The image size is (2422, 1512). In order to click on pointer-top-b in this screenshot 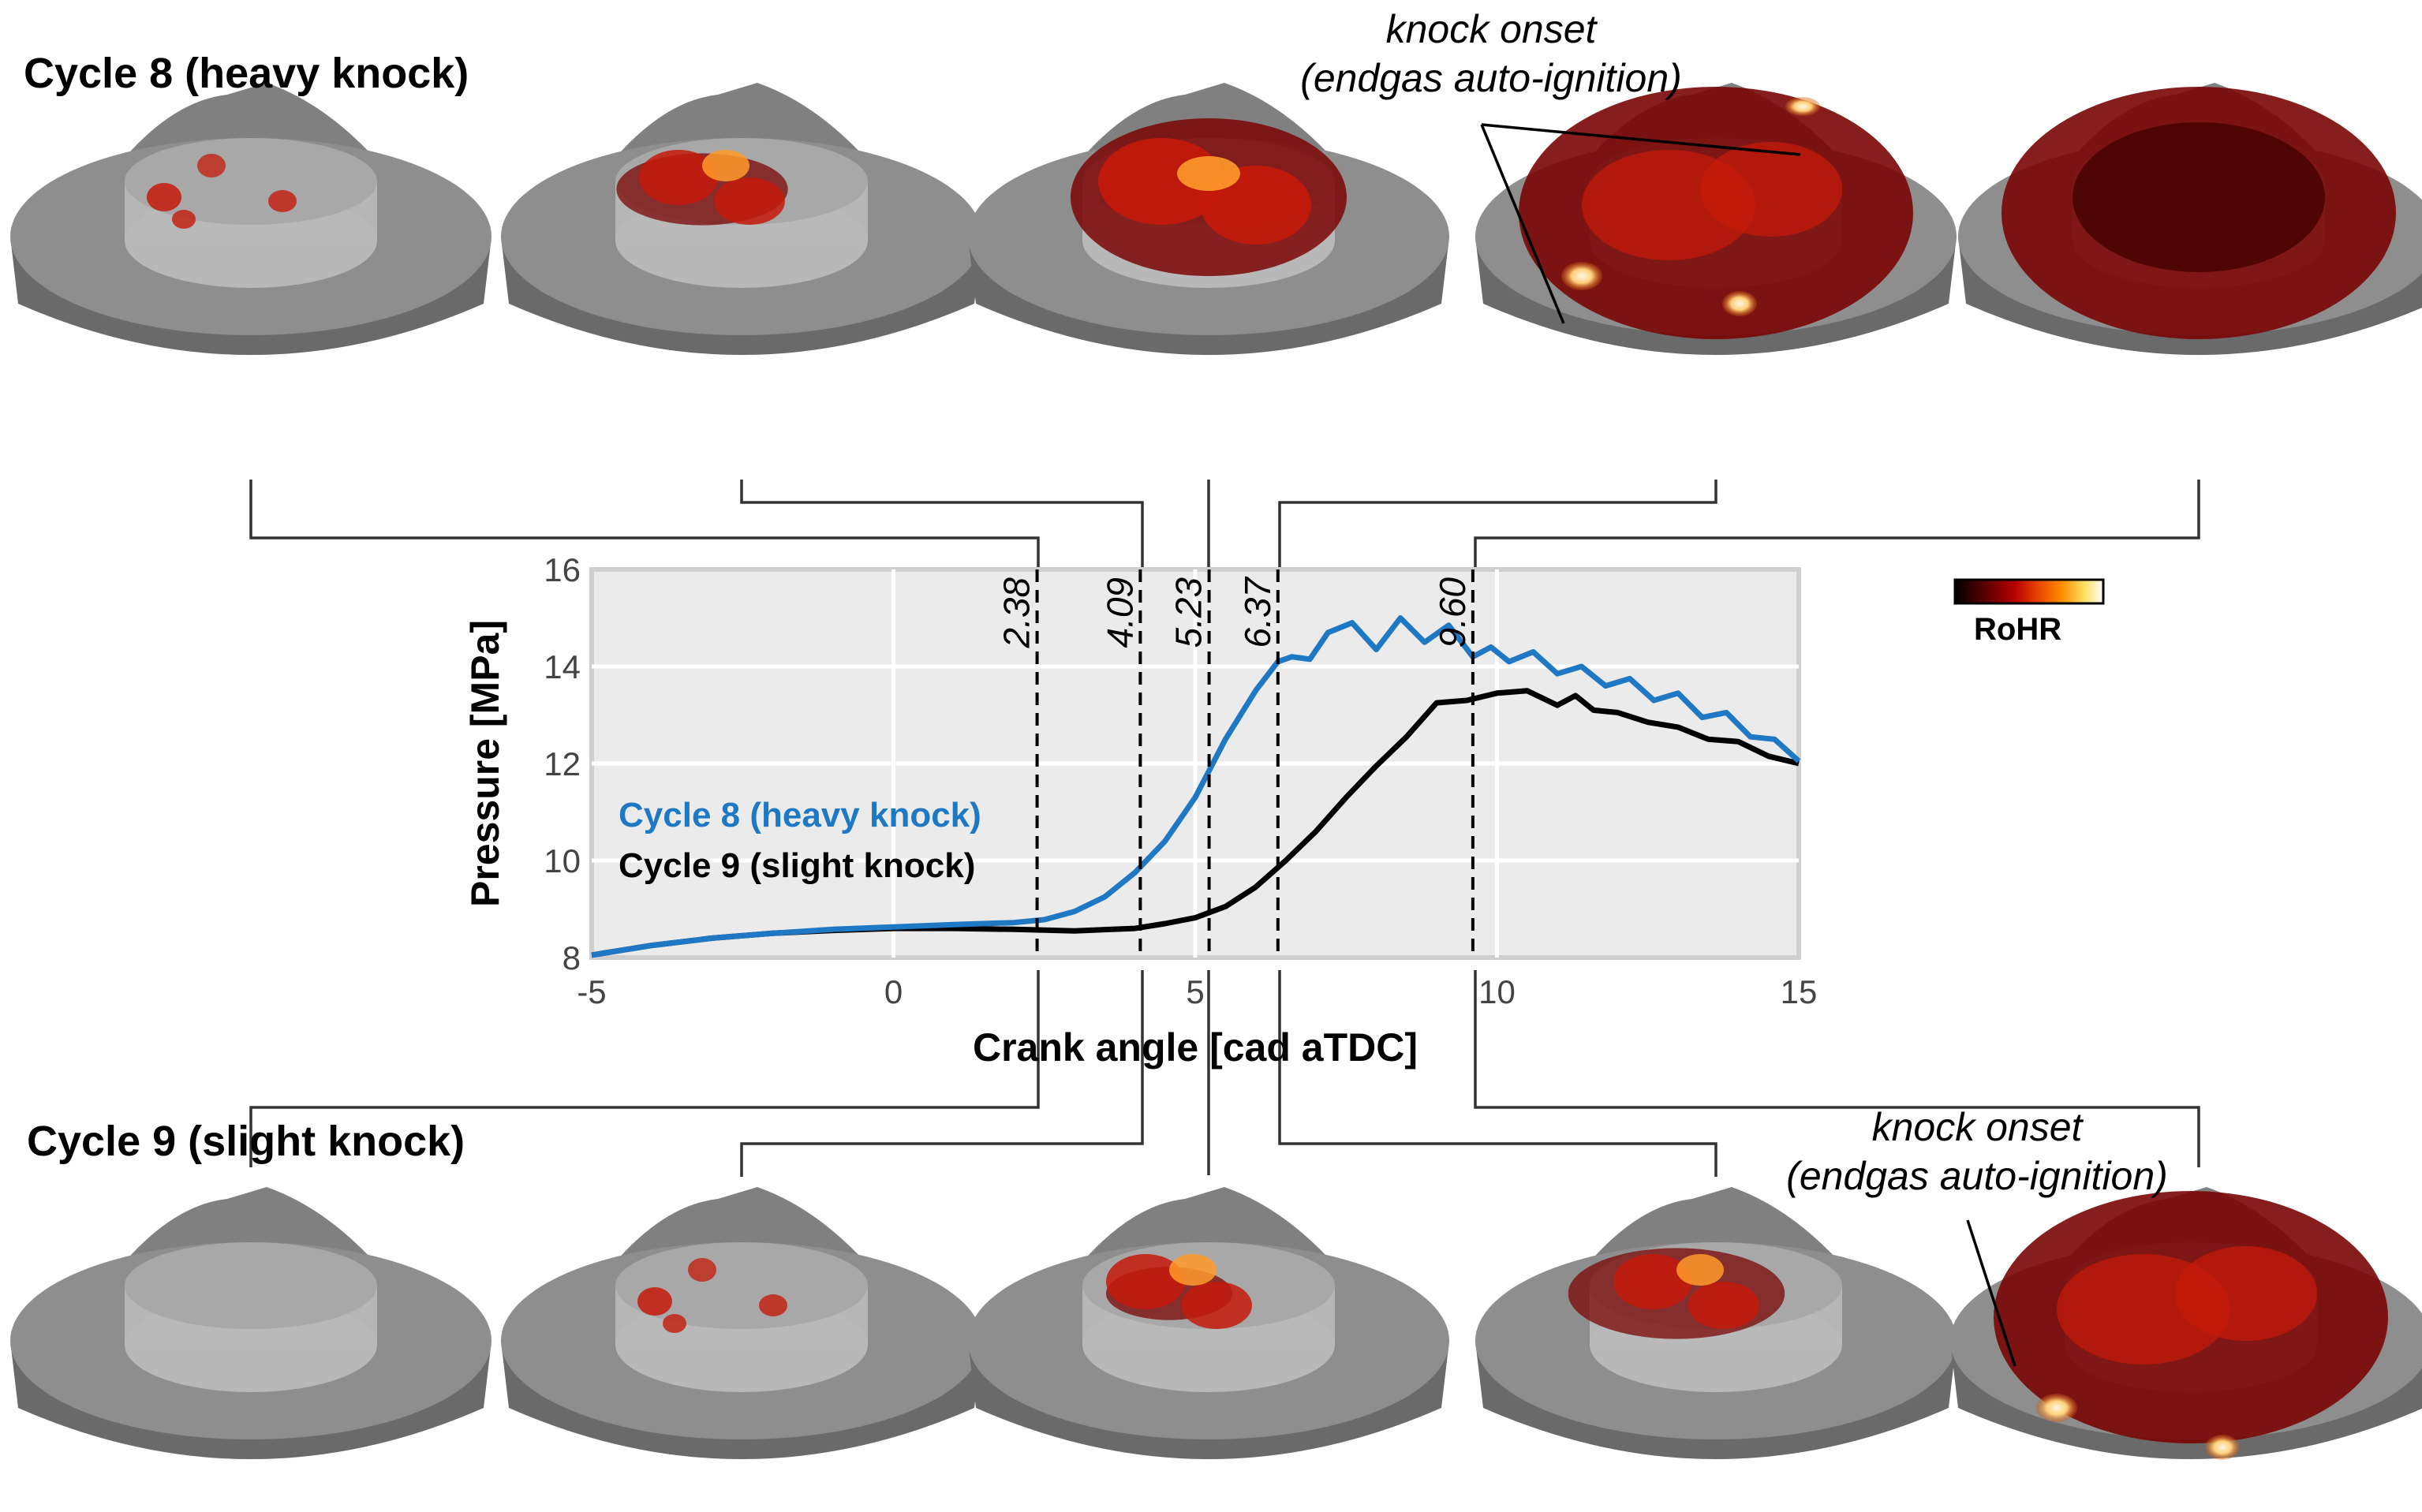, I will do `click(1641, 139)`.